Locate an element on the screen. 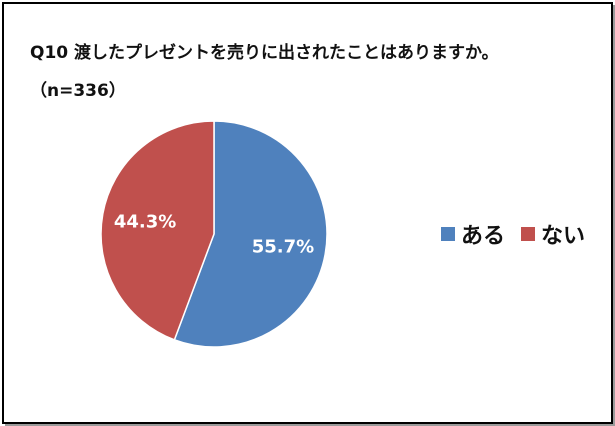 This screenshot has width=615, height=426. chart-legend: ある ない is located at coordinates (521, 234).